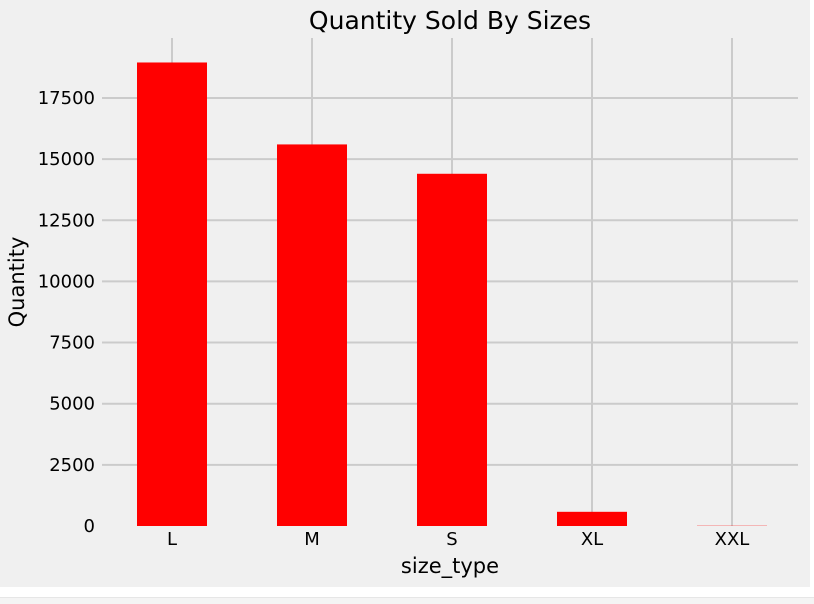 This screenshot has height=604, width=814. What do you see at coordinates (172, 294) in the screenshot?
I see `bar-L` at bounding box center [172, 294].